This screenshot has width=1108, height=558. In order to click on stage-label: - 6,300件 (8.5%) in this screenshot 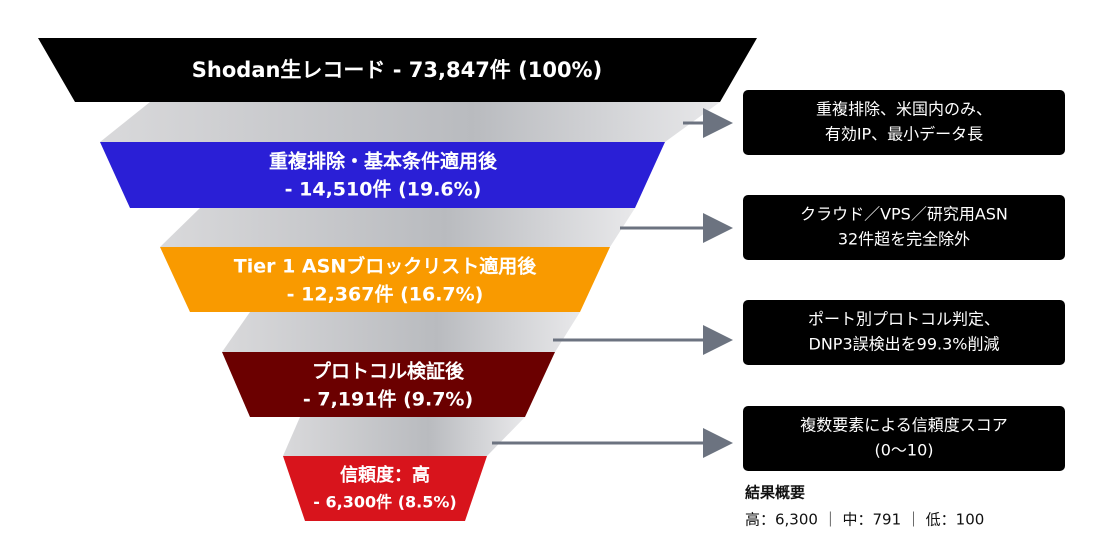, I will do `click(384, 502)`.